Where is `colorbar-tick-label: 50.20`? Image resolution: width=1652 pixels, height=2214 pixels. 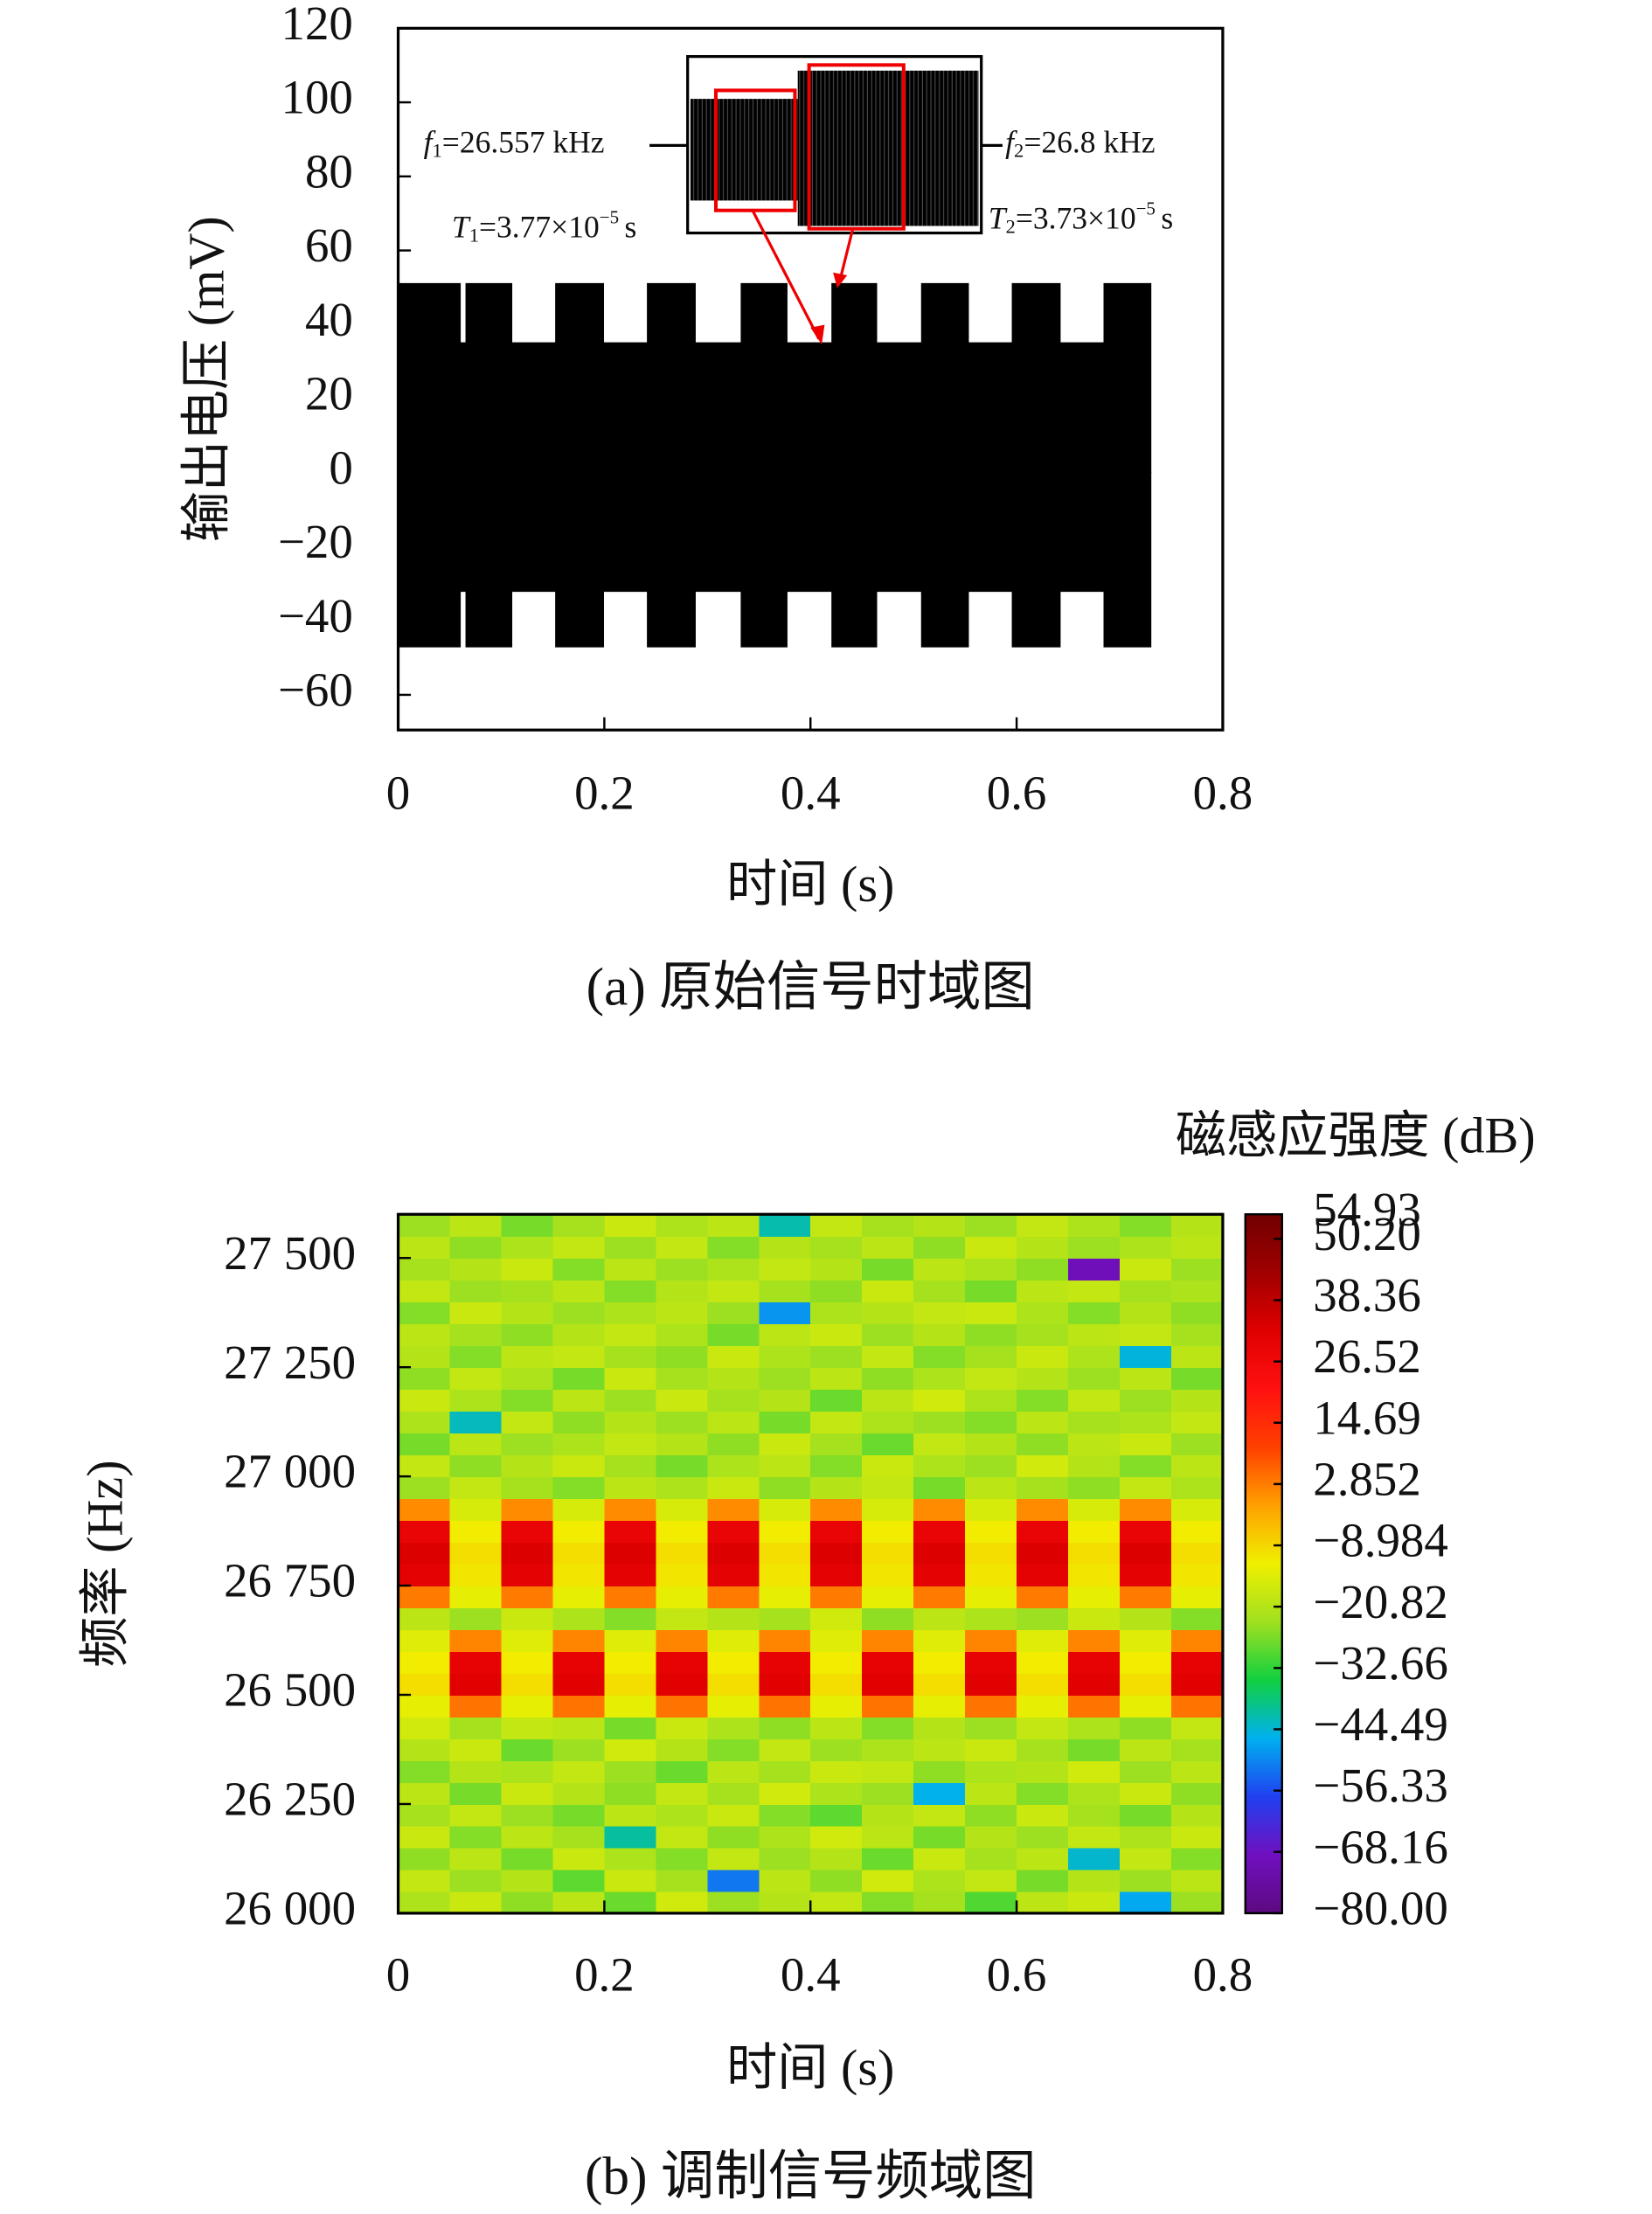 colorbar-tick-label: 50.20 is located at coordinates (1367, 1233).